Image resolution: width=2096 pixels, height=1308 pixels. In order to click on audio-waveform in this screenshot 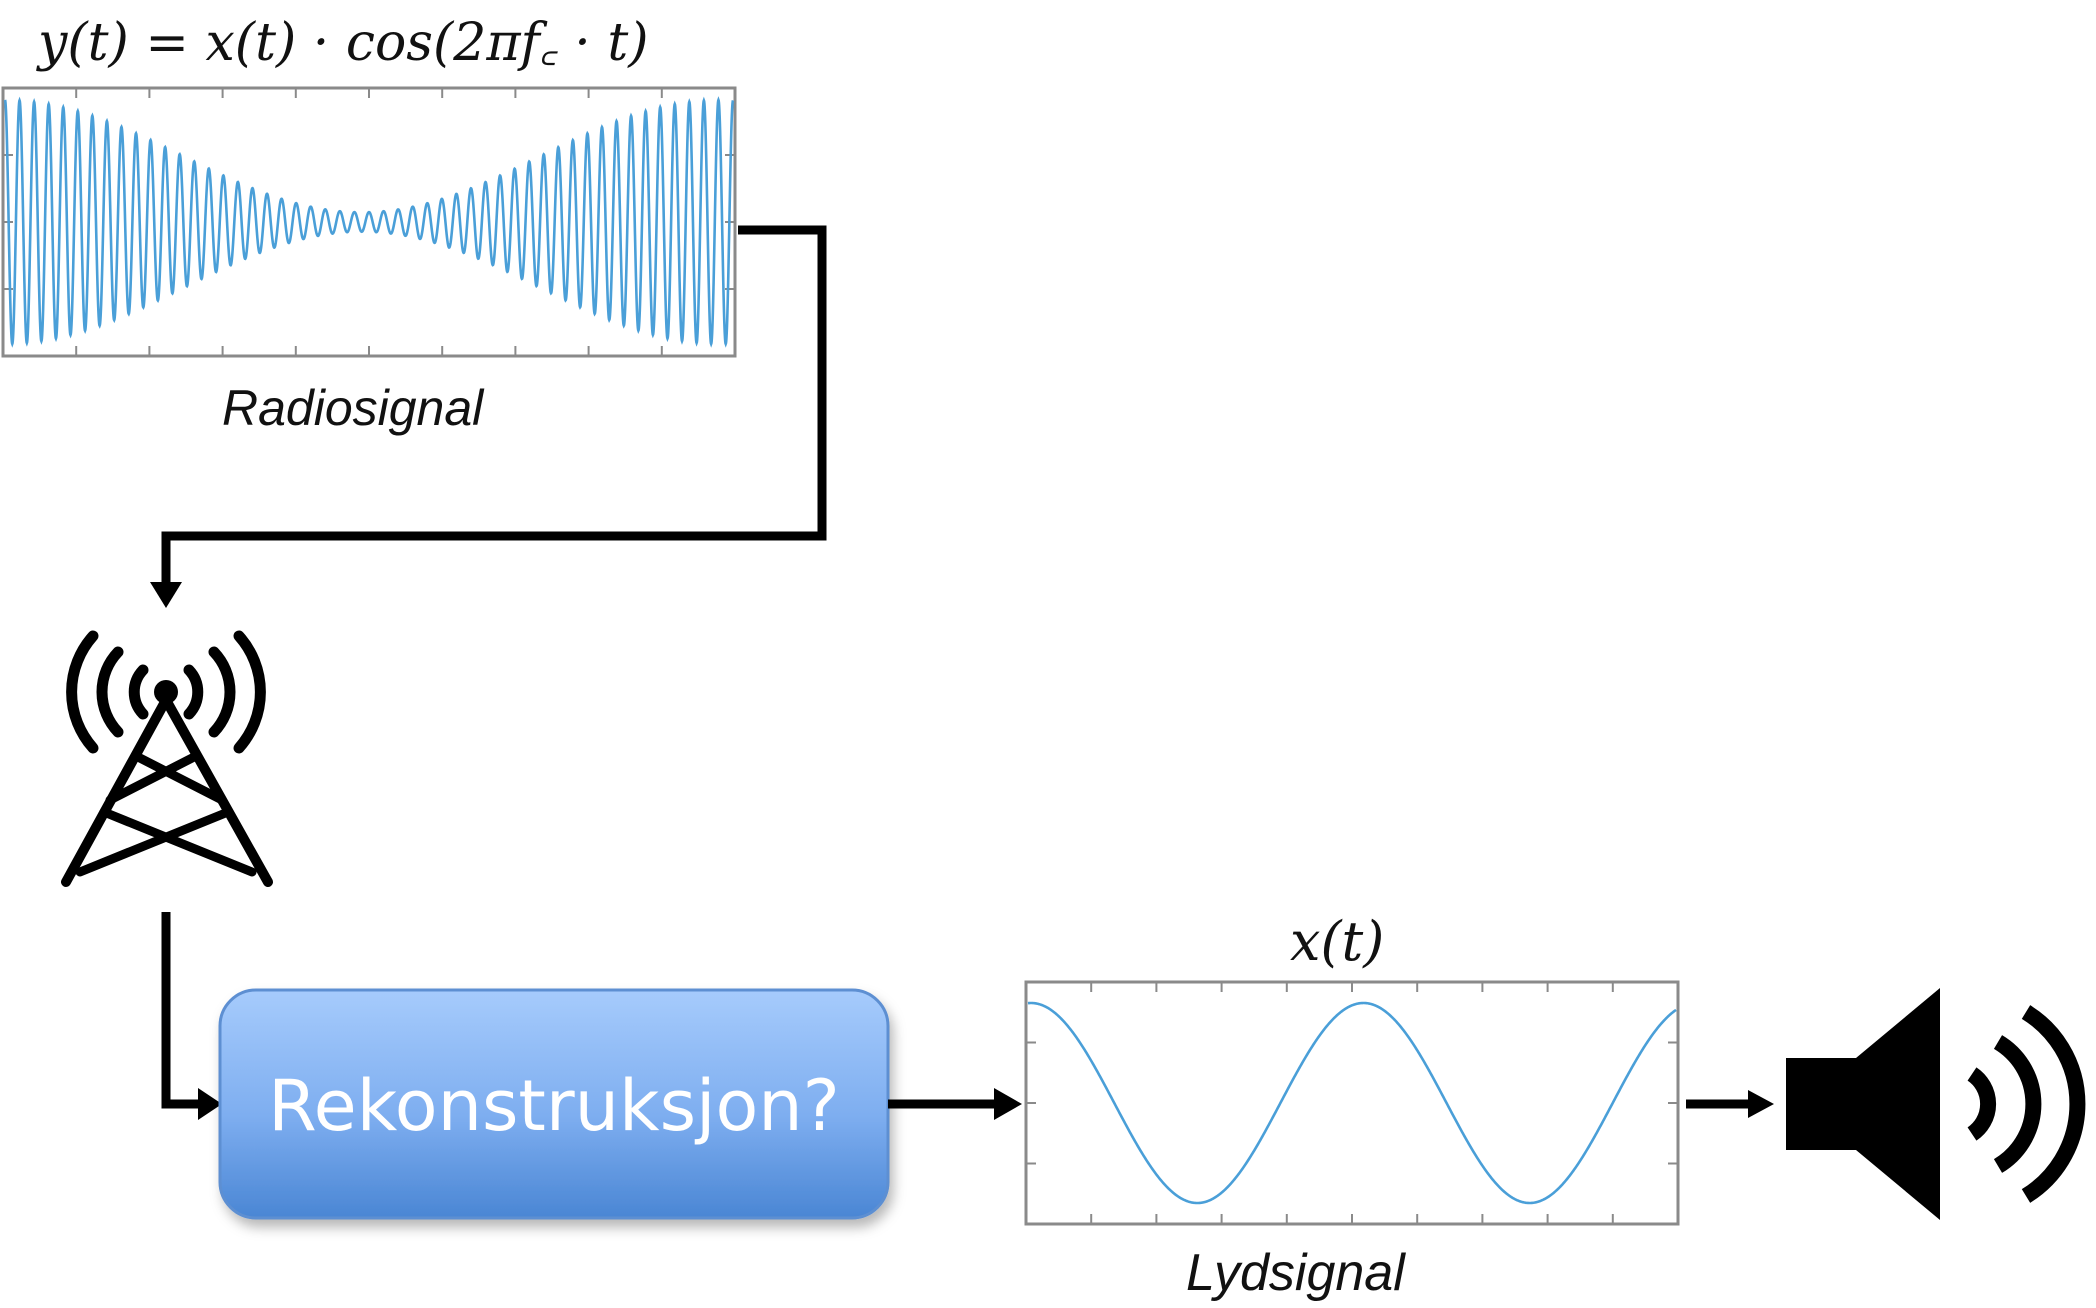, I will do `click(1352, 1103)`.